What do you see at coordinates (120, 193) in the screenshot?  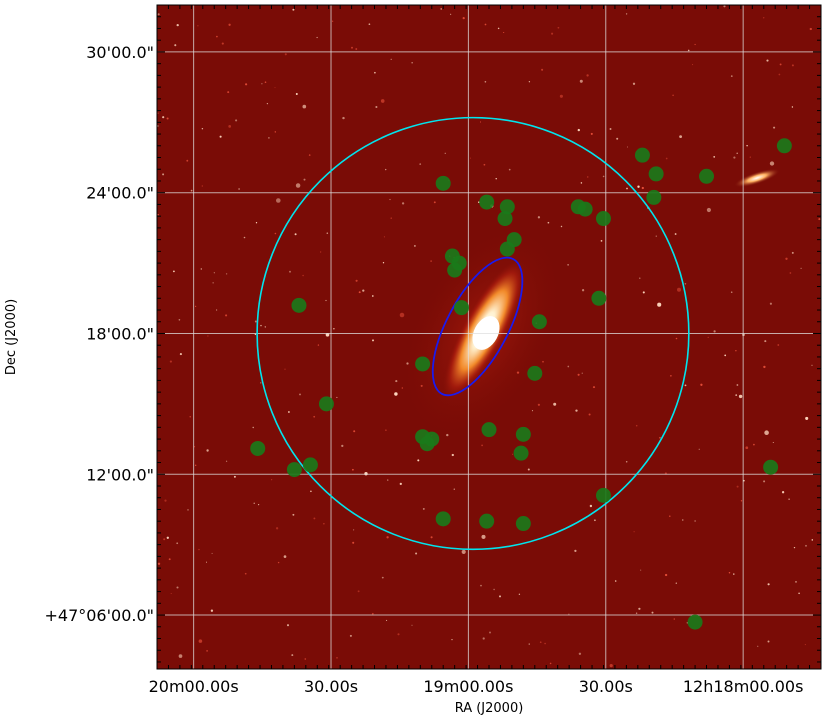 I see `y-tick-label: 24'00.0"` at bounding box center [120, 193].